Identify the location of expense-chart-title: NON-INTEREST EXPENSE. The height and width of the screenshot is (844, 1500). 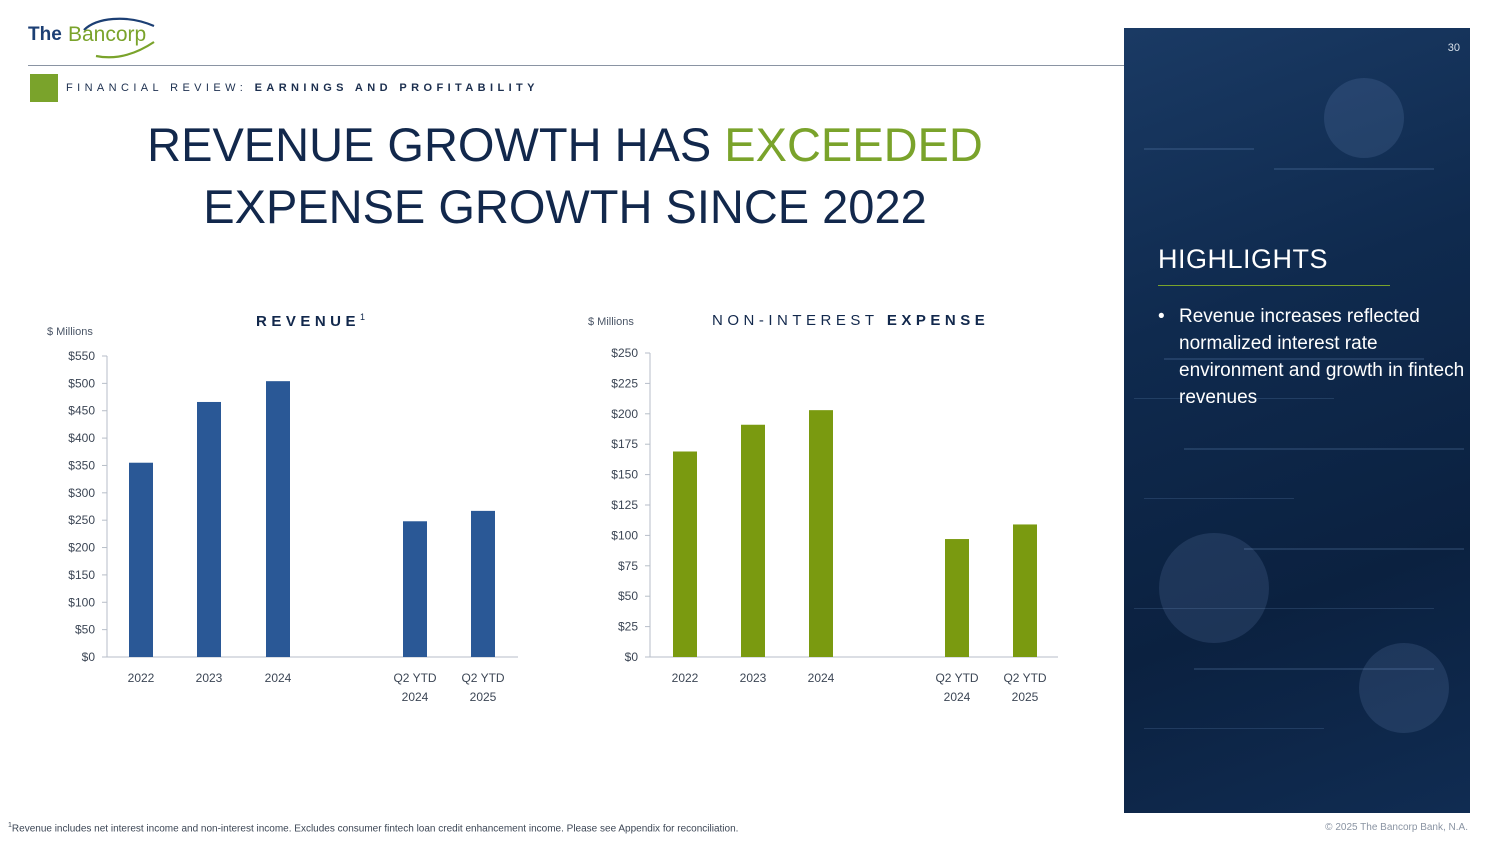
(850, 320).